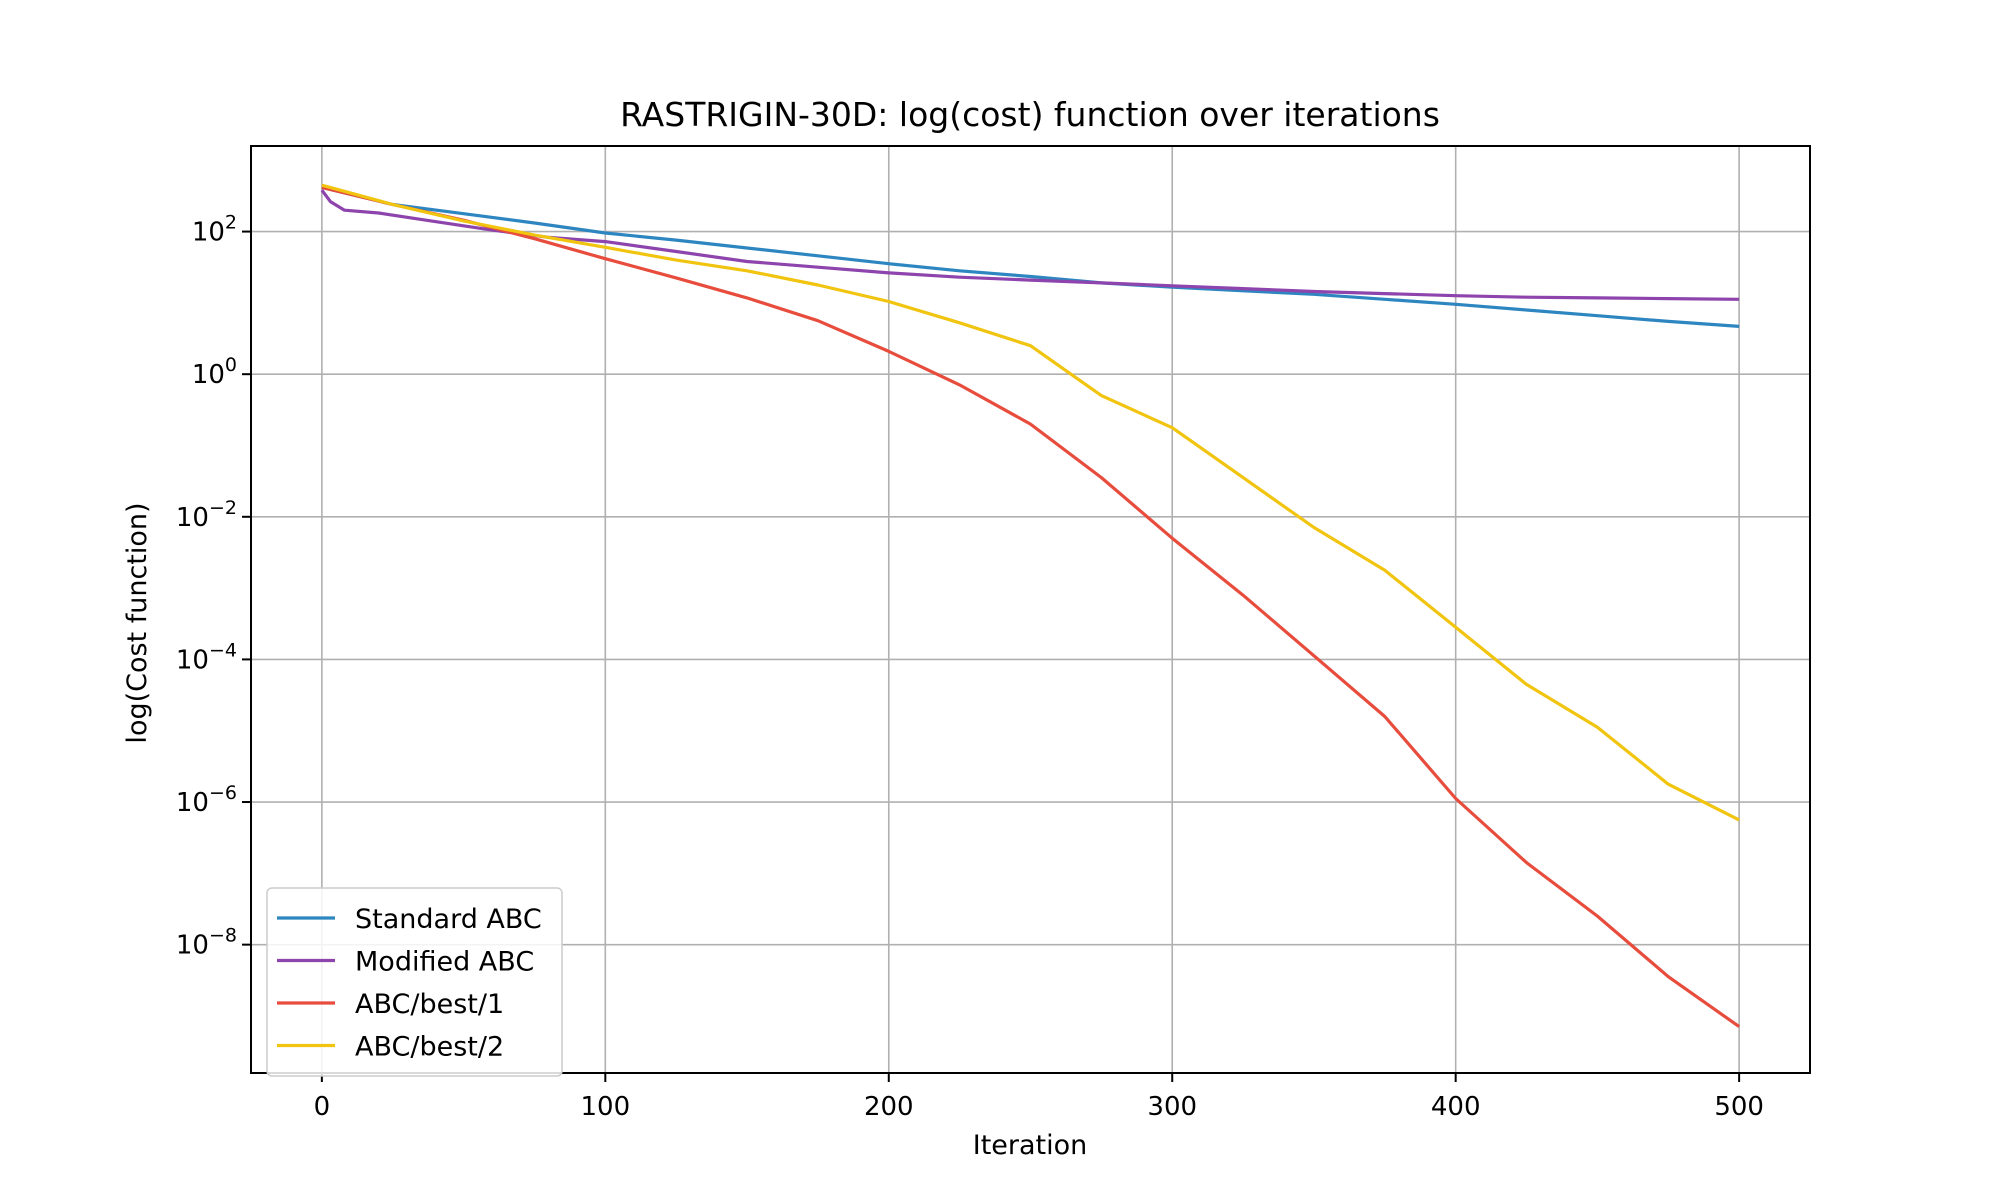 Image resolution: width=2000 pixels, height=1200 pixels. Describe the element at coordinates (1030, 245) in the screenshot. I see `series-line-modified-abc` at that location.